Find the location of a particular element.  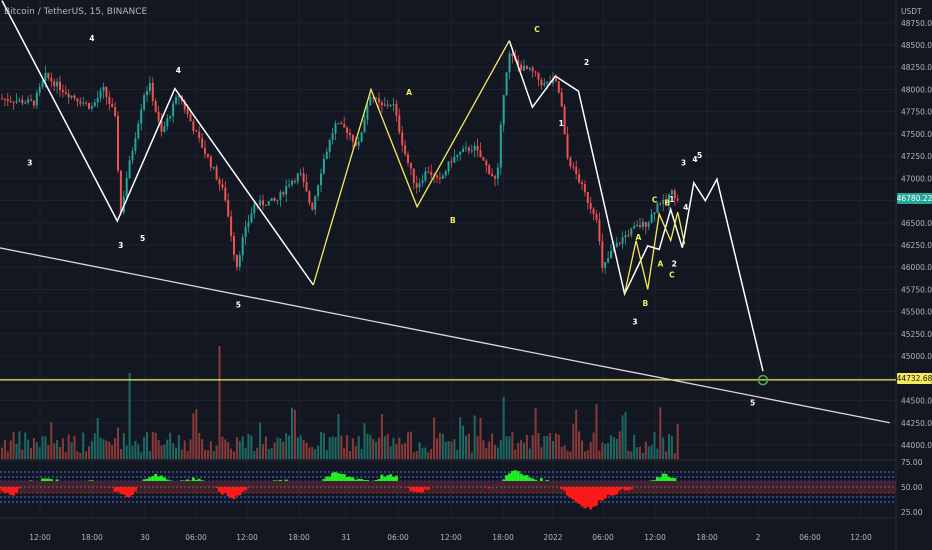

time-tick-label: 2022 is located at coordinates (552, 537).